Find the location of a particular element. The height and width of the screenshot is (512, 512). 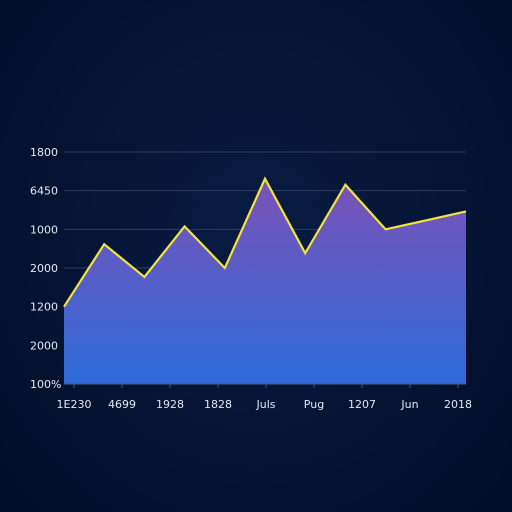

x-axis-ticks: 1E230 4699 1928 1828 Juls Pug 1207 Jun 2018 is located at coordinates (264, 397).